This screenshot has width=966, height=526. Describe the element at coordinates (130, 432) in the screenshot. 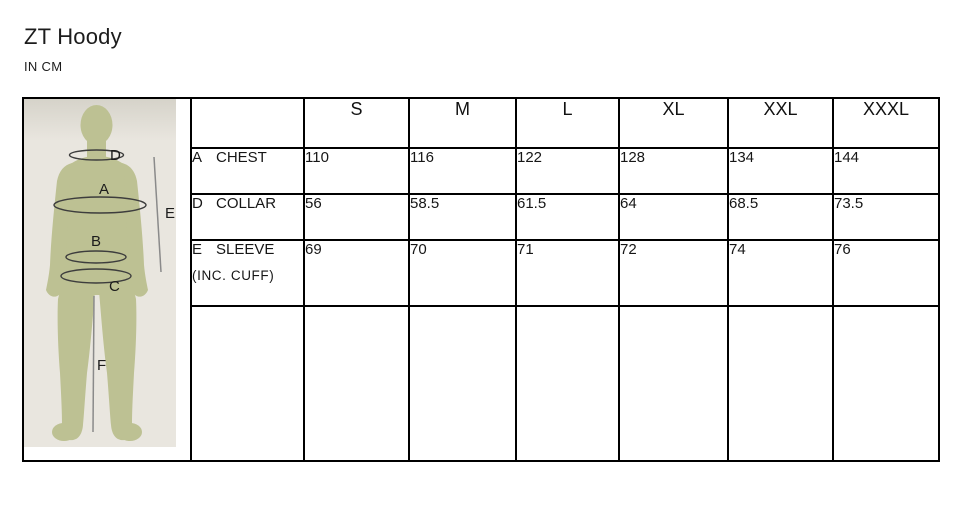

I see `right-foot-shape` at that location.